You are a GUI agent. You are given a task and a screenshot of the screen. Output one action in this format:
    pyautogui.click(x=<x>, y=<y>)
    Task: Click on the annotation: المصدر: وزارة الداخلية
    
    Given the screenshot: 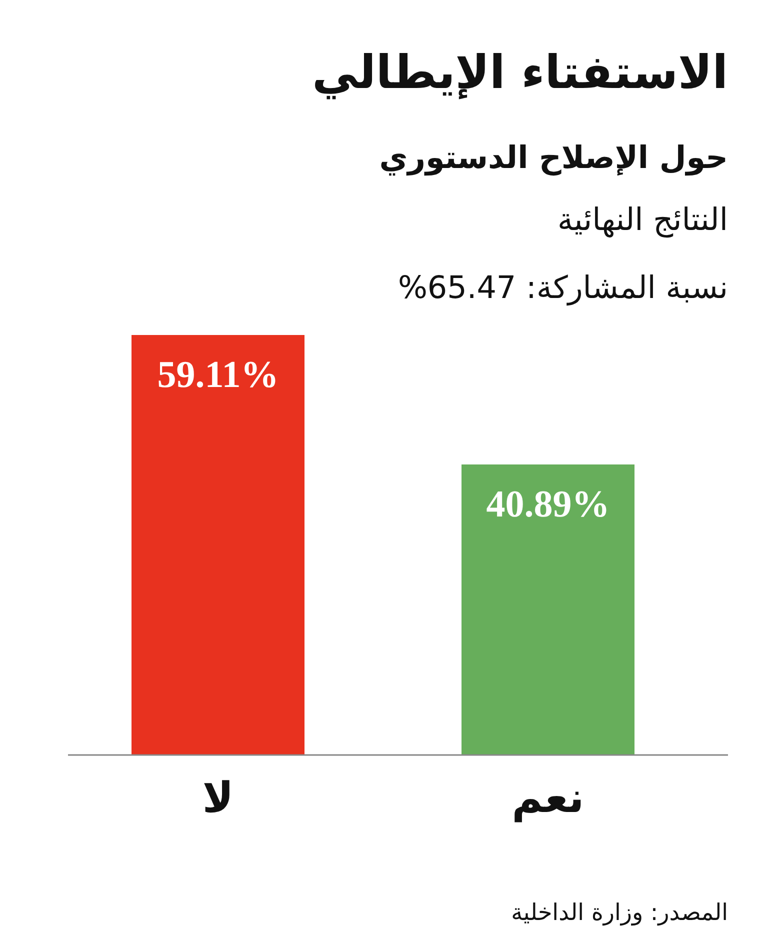 What is the action you would take?
    pyautogui.click(x=619, y=913)
    